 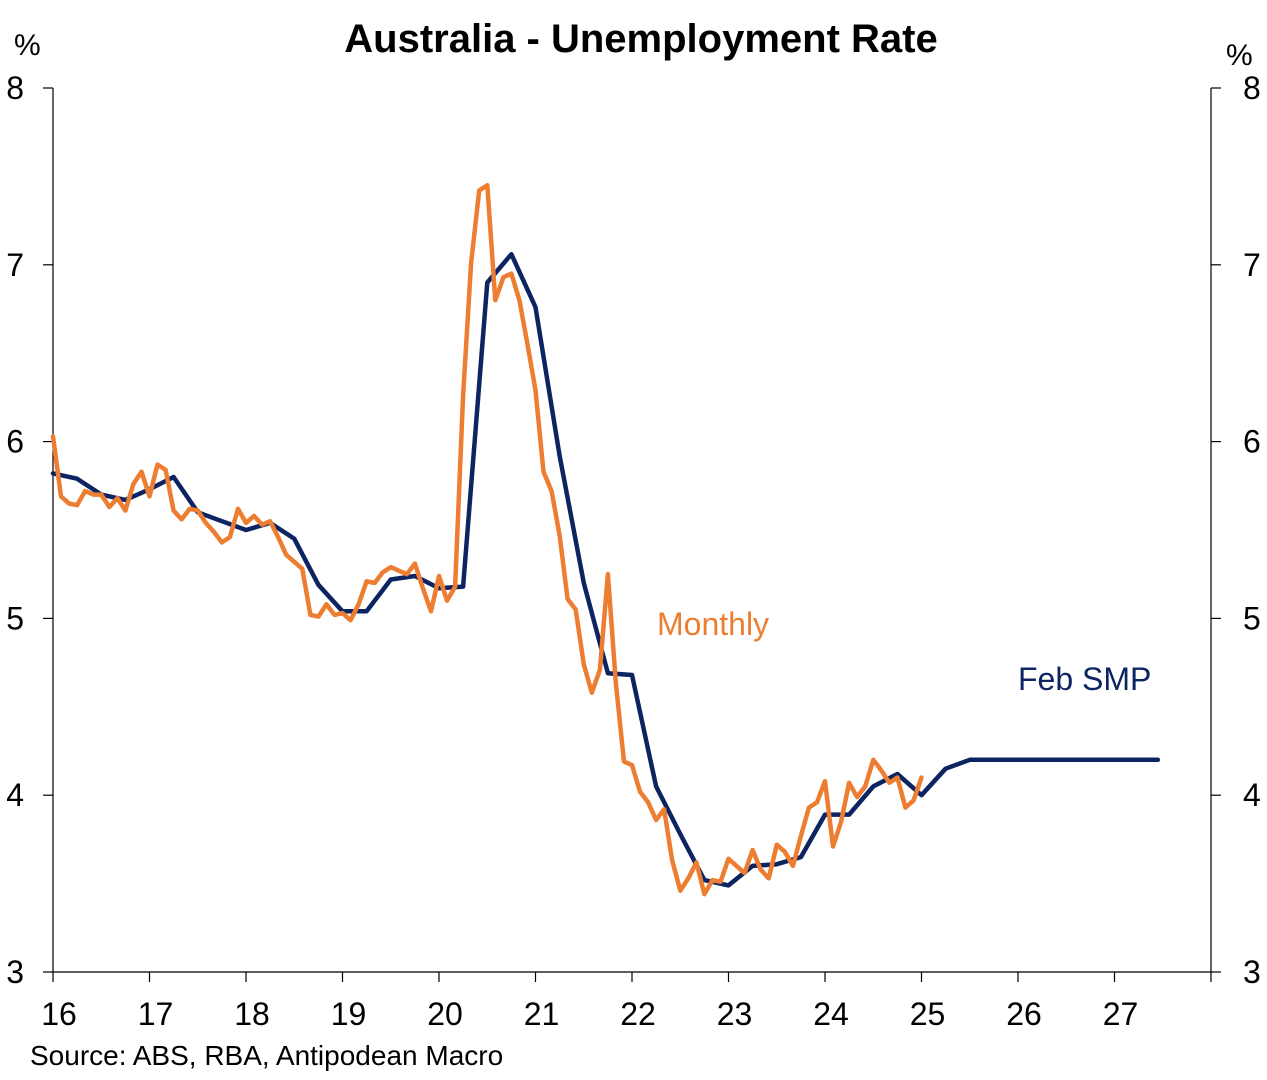 I want to click on y-tick-label-left: 8, so click(x=15, y=88).